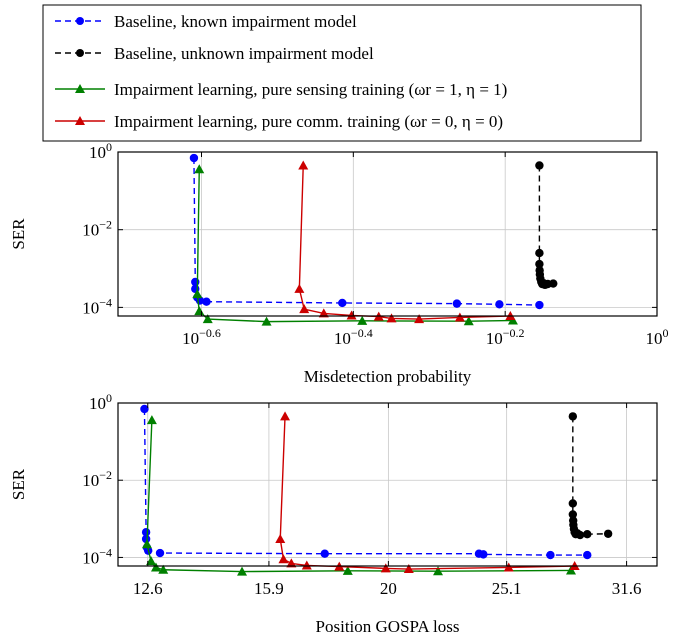  What do you see at coordinates (388, 376) in the screenshot?
I see `x-axis-label: Misdetection probability` at bounding box center [388, 376].